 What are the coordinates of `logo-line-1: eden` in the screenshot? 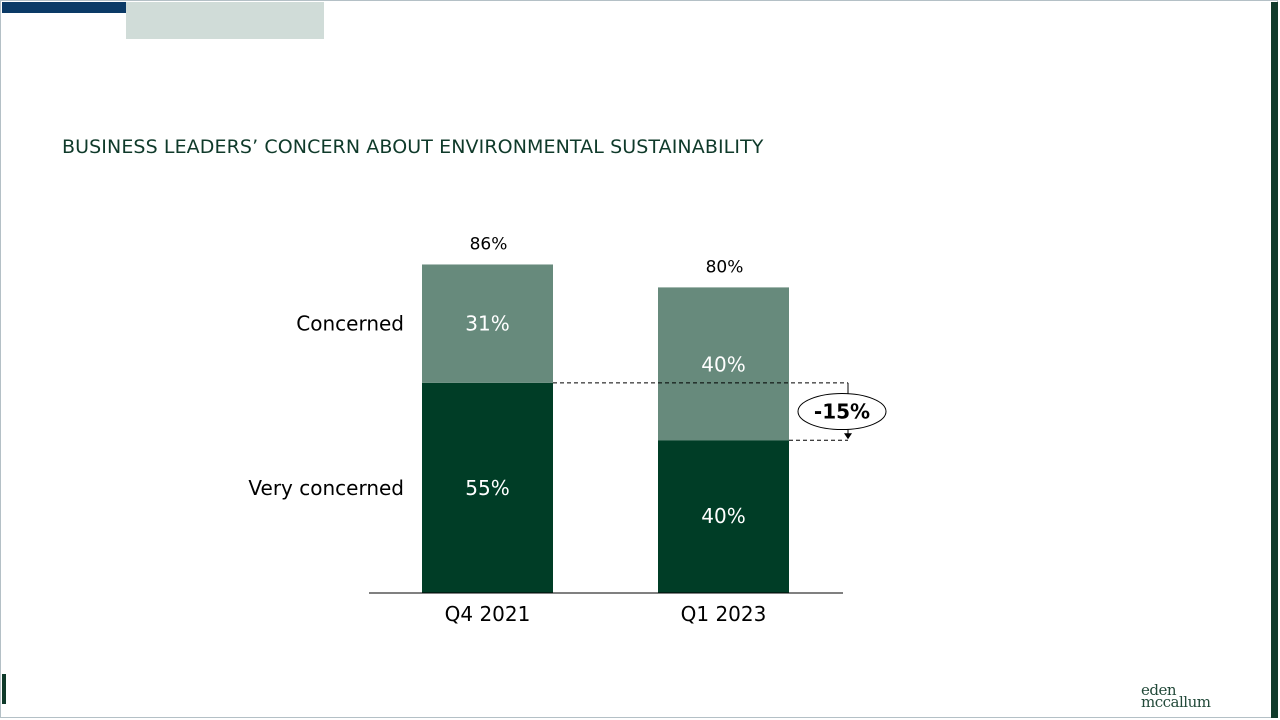 It's located at (1159, 690).